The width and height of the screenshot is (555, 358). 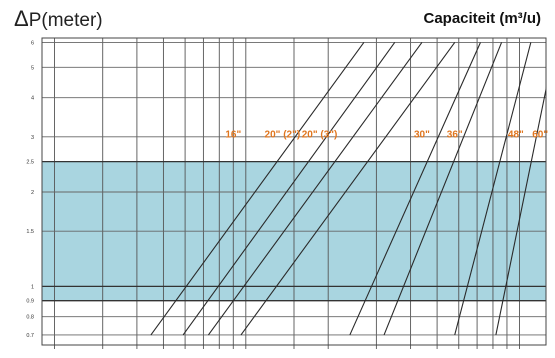 What do you see at coordinates (32, 193) in the screenshot?
I see `y-tick-label: 2` at bounding box center [32, 193].